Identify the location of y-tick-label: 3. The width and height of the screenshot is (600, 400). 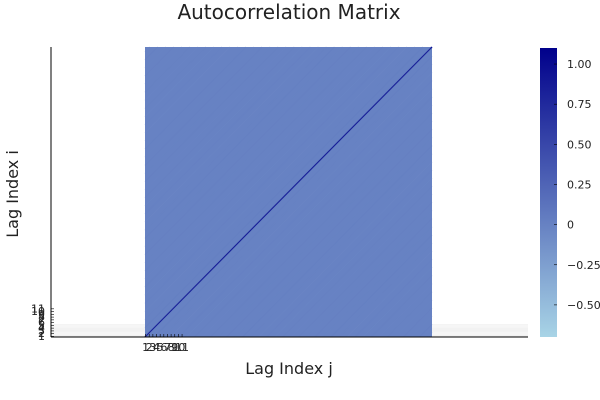
(41, 330).